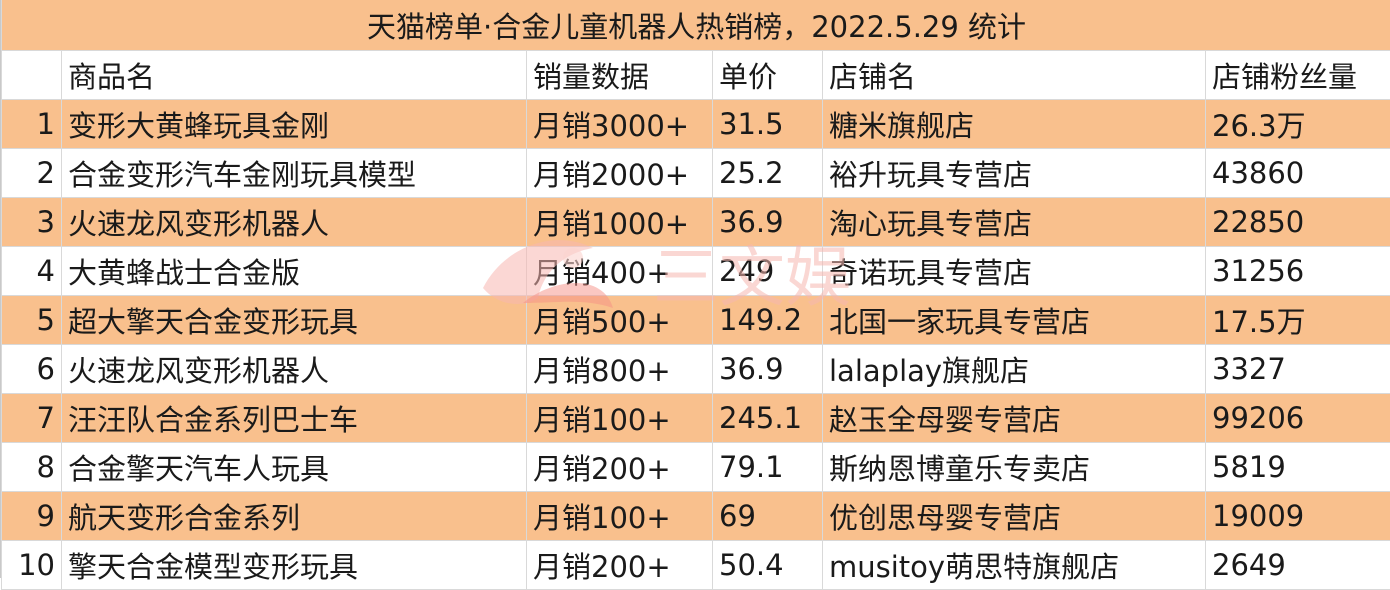 This screenshot has width=1390, height=590. Describe the element at coordinates (768, 75) in the screenshot. I see `header-price: 单价` at that location.